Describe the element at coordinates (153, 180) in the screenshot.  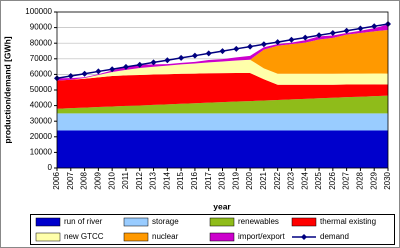
I see `x-tick-label: 2013` at that location.